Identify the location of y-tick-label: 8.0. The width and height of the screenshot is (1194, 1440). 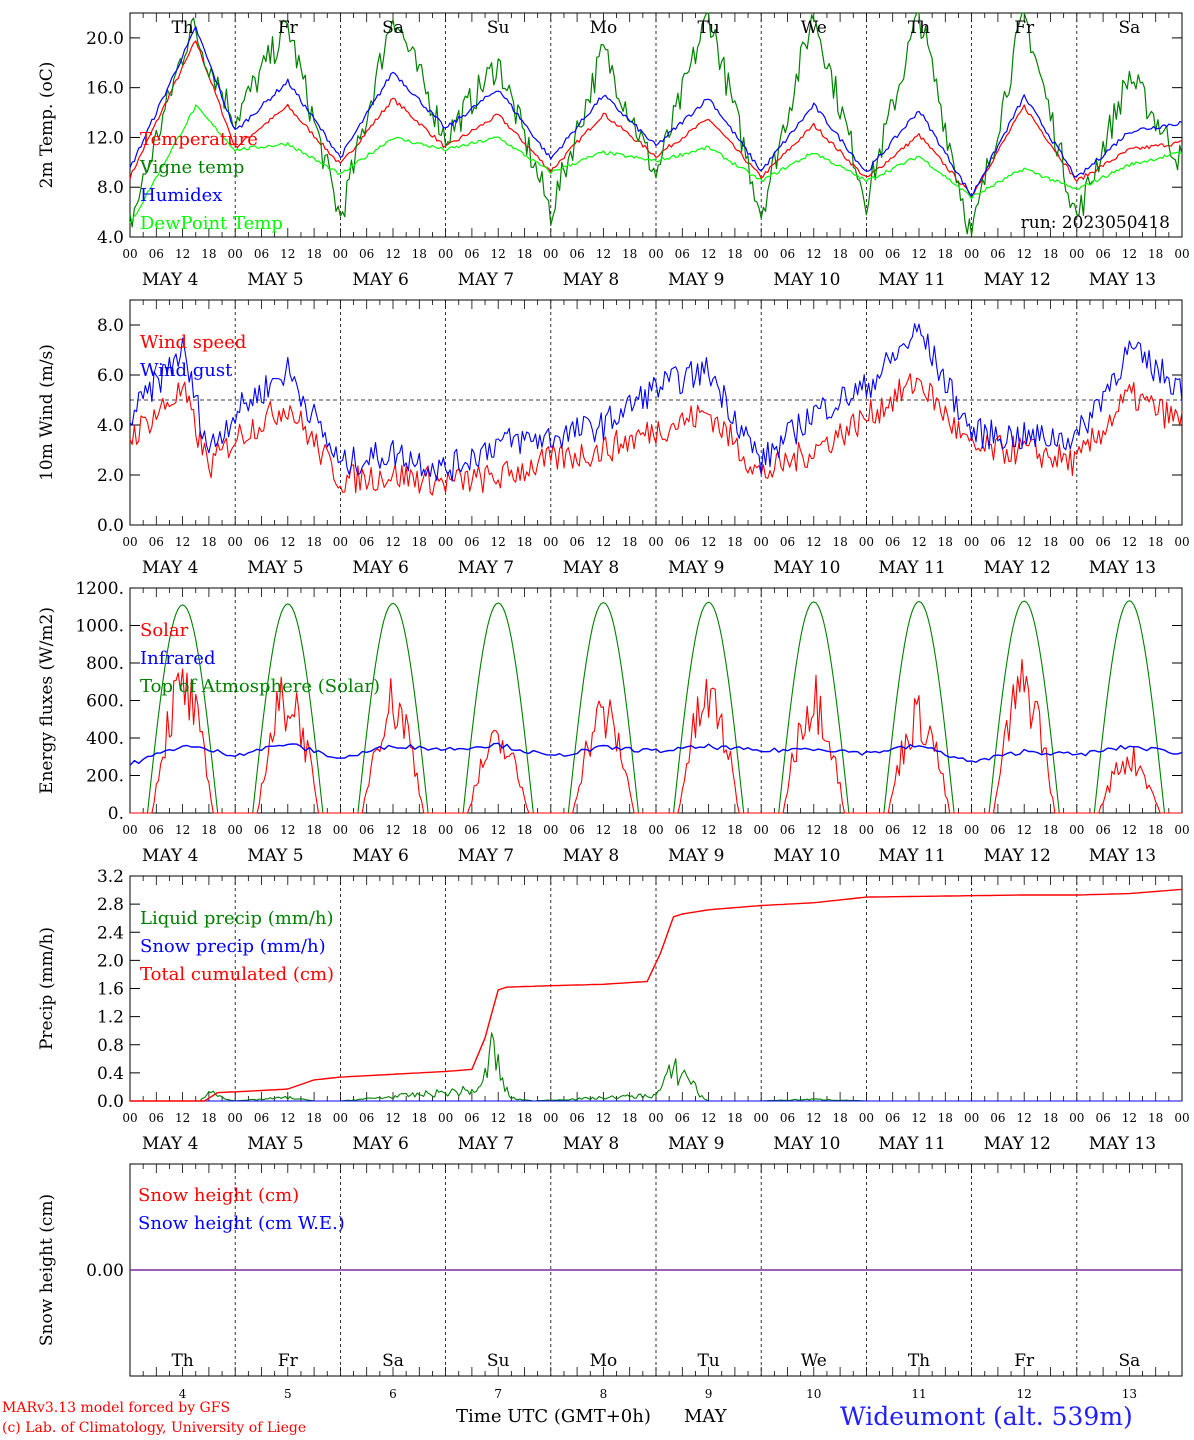
(110, 188).